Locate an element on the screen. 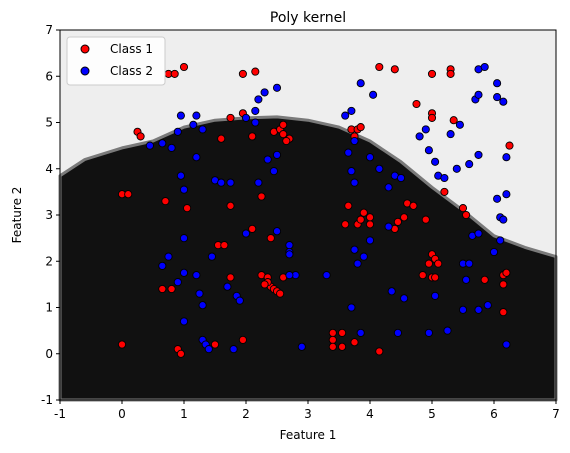 This screenshot has height=453, width=570. y-tick-label: -1 is located at coordinates (47, 400).